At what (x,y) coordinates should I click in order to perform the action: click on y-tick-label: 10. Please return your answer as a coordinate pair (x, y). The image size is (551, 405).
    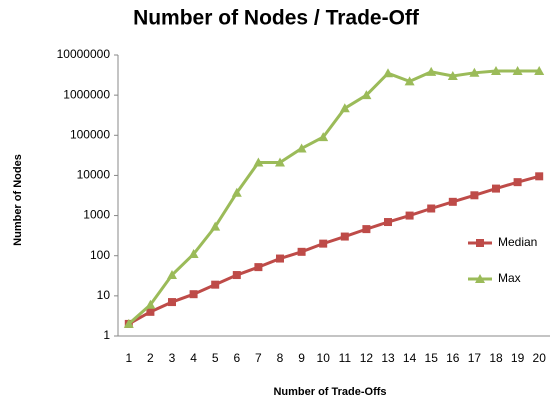
    Looking at the image, I should click on (104, 295).